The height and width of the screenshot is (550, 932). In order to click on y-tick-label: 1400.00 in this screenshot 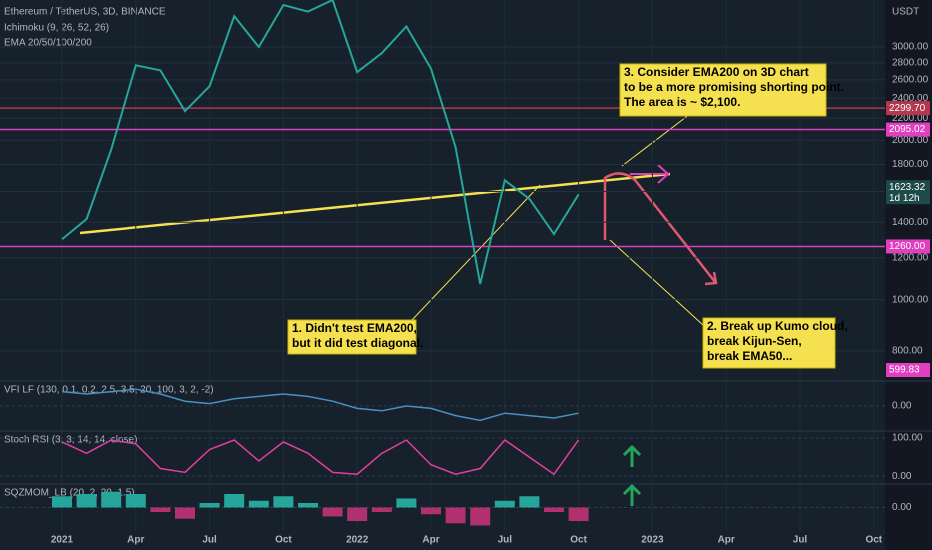, I will do `click(910, 222)`.